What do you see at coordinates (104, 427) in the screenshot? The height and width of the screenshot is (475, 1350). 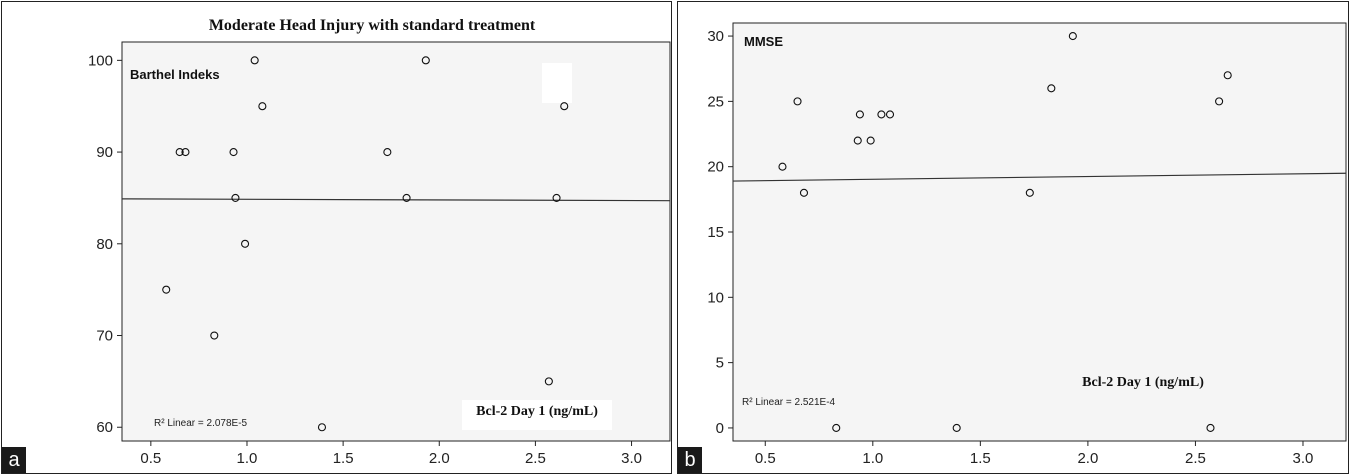 I see `y-tick-label: 60` at bounding box center [104, 427].